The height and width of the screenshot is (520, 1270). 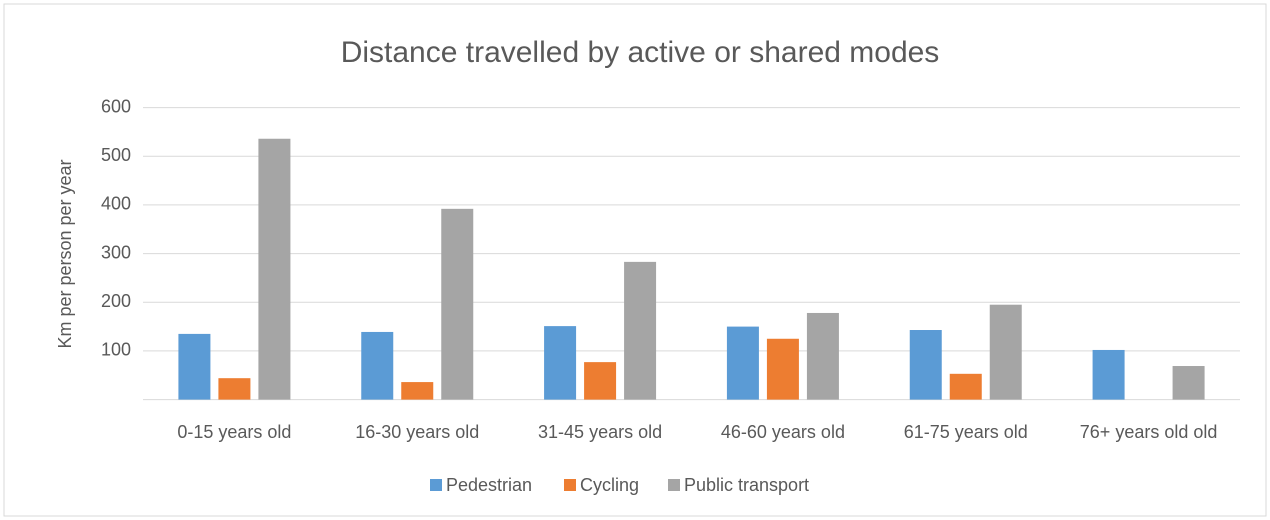 What do you see at coordinates (783, 432) in the screenshot?
I see `x-tick-label: 46-60 years old` at bounding box center [783, 432].